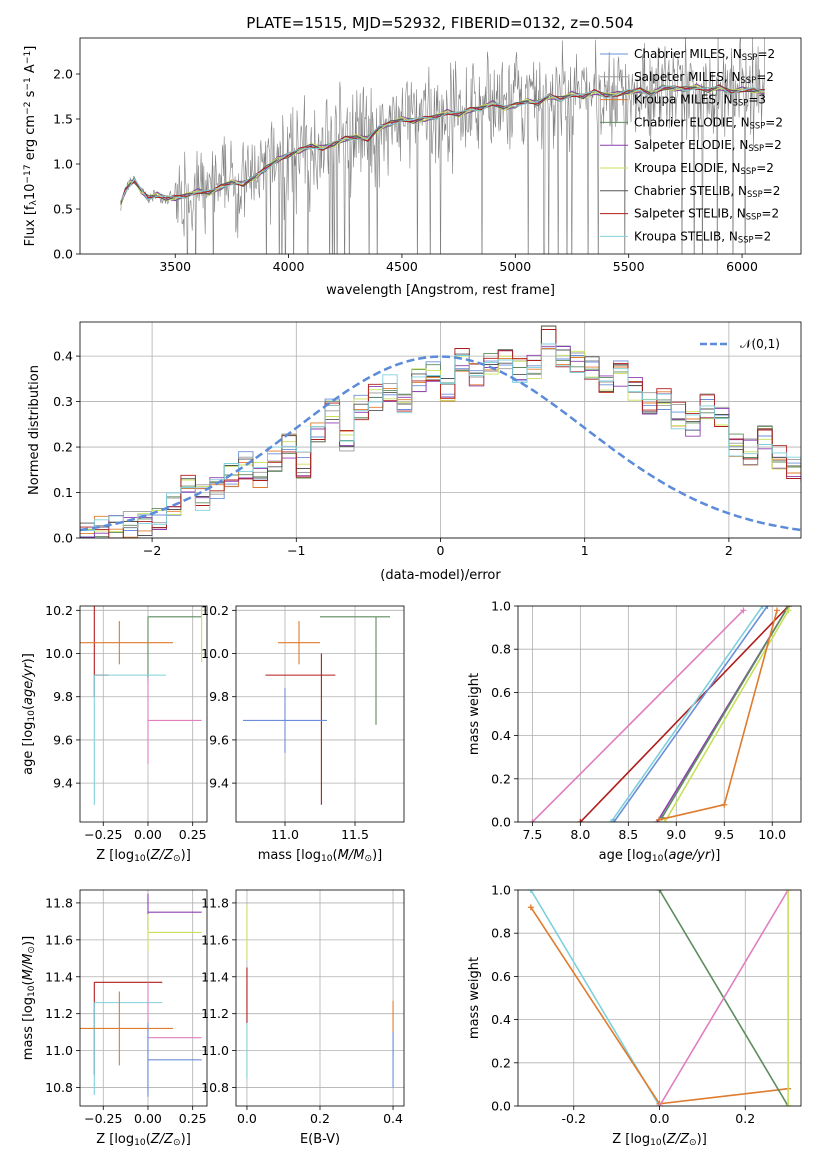  Describe the element at coordinates (440, 575) in the screenshot. I see `x-axis-label: (data-model)/error` at that location.